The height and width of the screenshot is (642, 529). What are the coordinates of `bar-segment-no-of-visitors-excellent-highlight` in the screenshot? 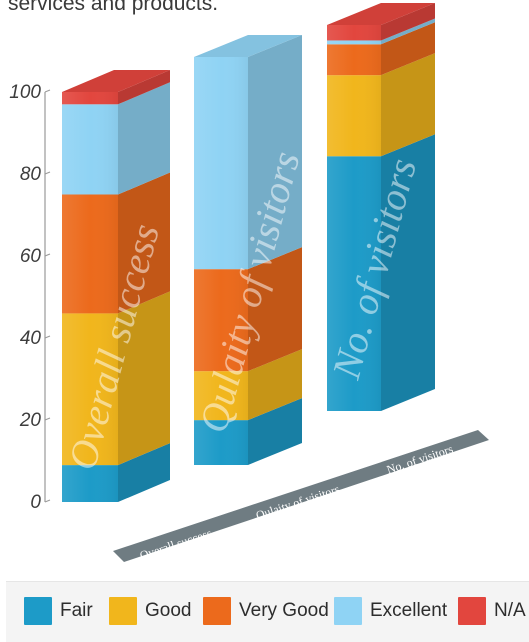 It's located at (354, 42).